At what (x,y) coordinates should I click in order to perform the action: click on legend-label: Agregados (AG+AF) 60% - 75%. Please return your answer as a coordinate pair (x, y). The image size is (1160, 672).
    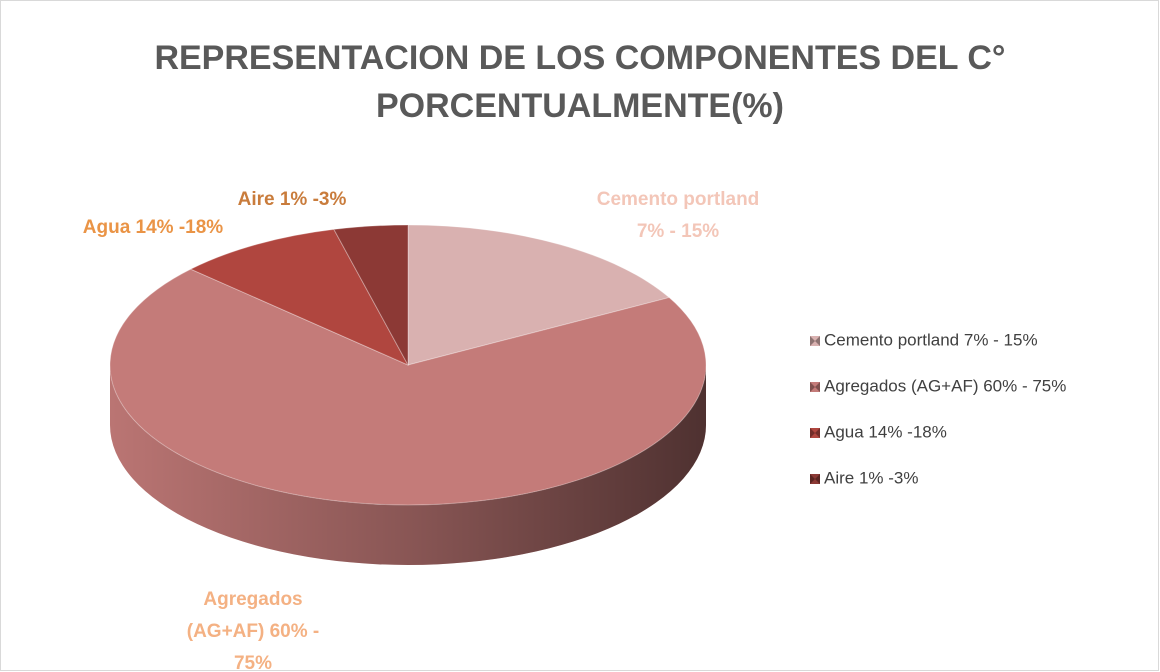
    Looking at the image, I should click on (945, 385).